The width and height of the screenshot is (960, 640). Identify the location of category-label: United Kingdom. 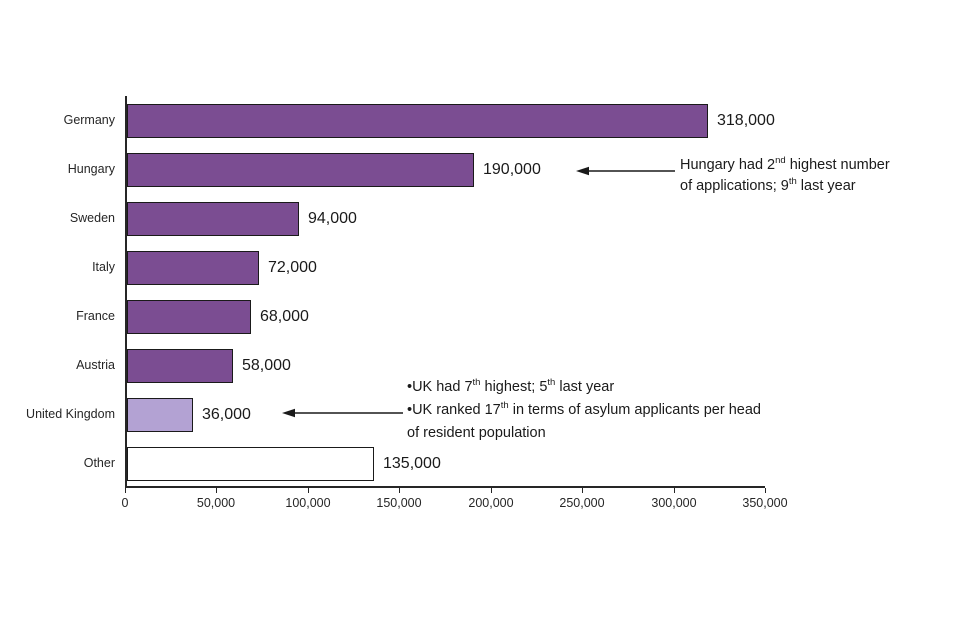
(70, 414).